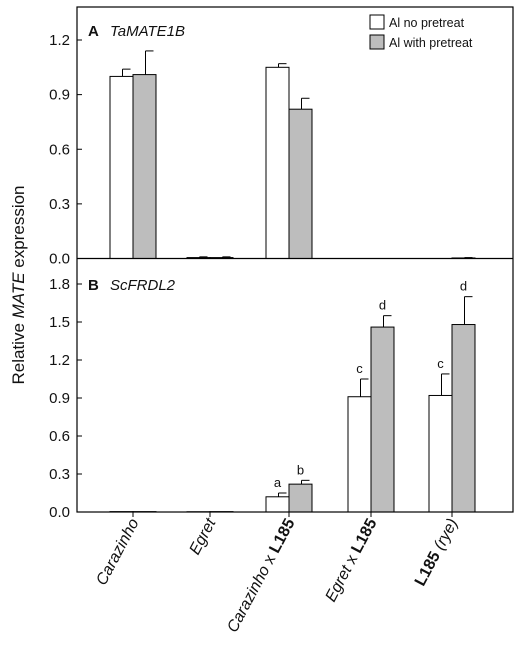 Image resolution: width=517 pixels, height=646 pixels. Describe the element at coordinates (59, 360) in the screenshot. I see `y-tick-label-b: 1.2` at that location.